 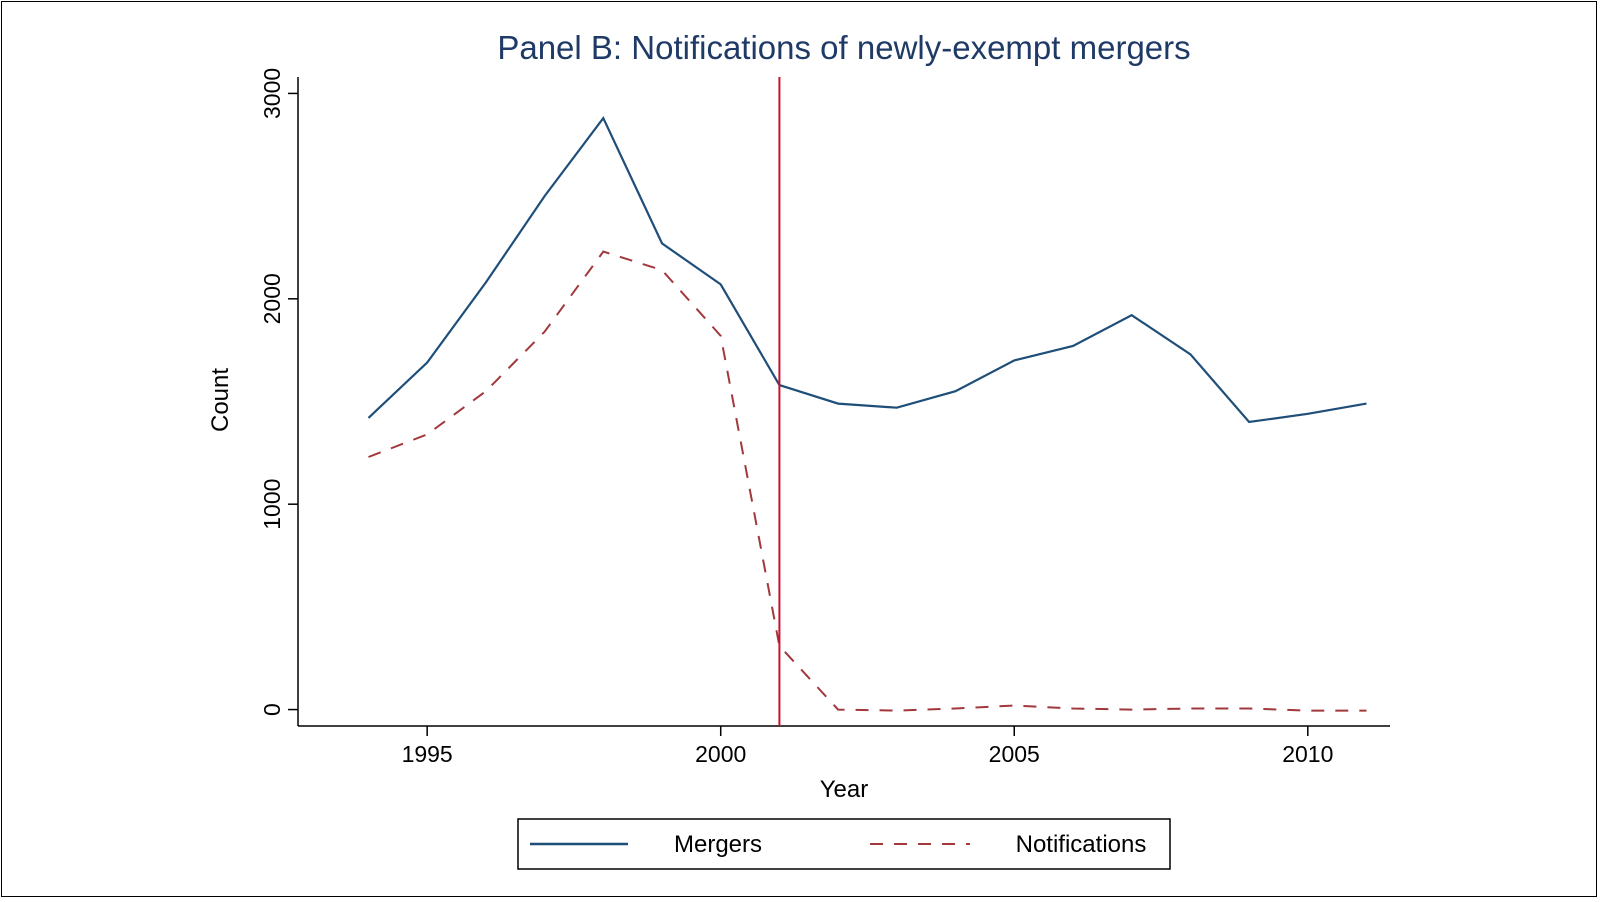 I want to click on y-tick-label-2000: 2000, so click(x=272, y=298).